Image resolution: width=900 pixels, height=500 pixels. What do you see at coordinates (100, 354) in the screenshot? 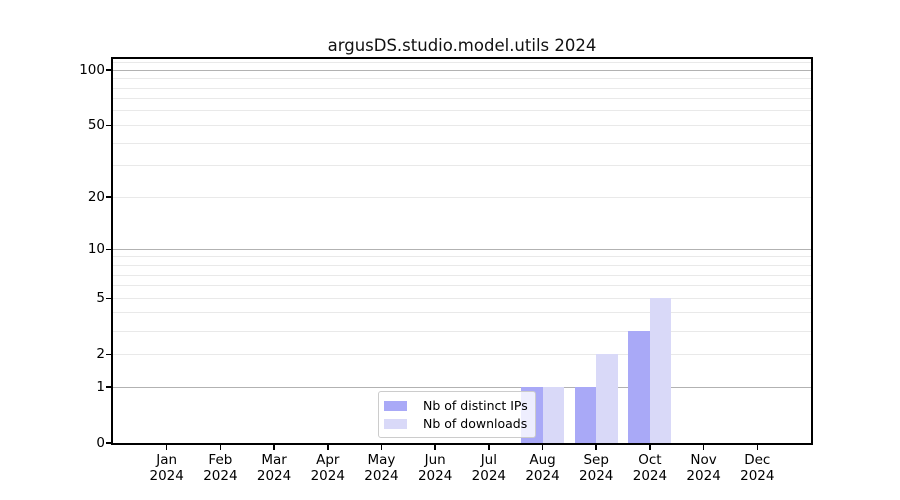
I see `y-tick-label: 2` at bounding box center [100, 354].